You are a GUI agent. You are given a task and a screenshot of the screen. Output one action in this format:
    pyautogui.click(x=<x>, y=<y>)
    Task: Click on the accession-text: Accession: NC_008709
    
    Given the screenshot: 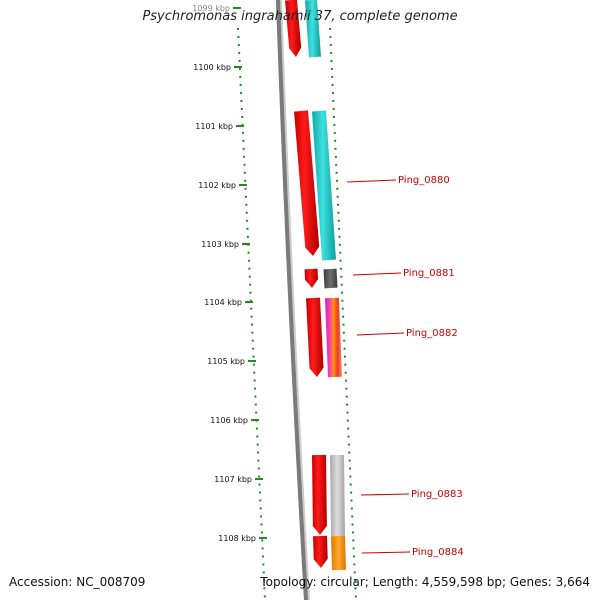 What is the action you would take?
    pyautogui.click(x=77, y=582)
    